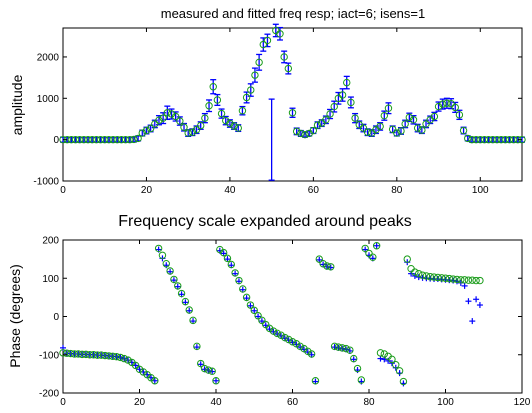  I want to click on phase-y-tick-label: 100, so click(50, 279).